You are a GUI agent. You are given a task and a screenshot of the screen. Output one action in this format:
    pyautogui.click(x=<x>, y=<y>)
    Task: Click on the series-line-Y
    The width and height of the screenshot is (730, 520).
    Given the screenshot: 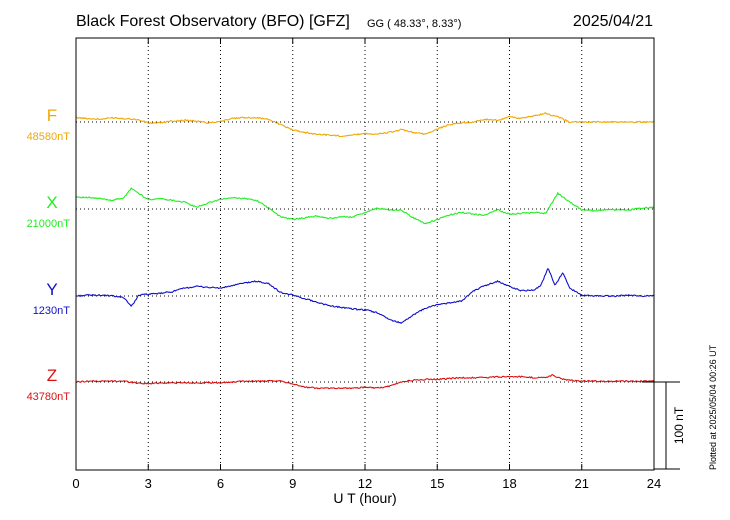 What is the action you would take?
    pyautogui.click(x=365, y=296)
    